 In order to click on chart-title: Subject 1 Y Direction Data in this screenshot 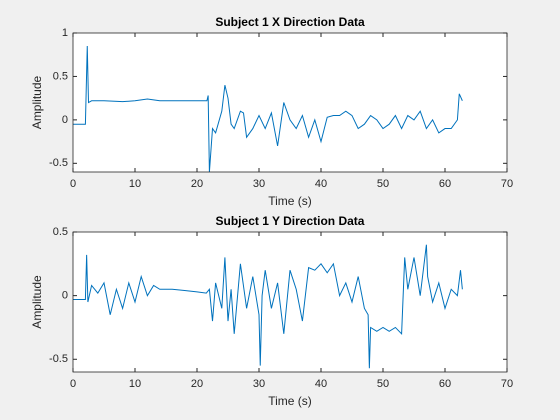, I will do `click(290, 221)`.